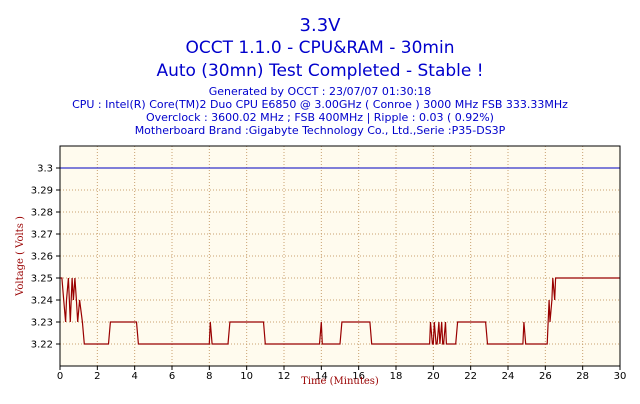 This screenshot has height=404, width=640. I want to click on x-tick-label-14: 28, so click(582, 376).